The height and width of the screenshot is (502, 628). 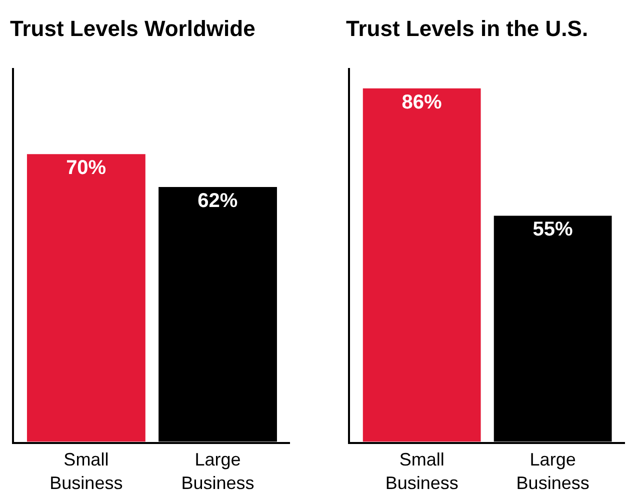 What do you see at coordinates (133, 28) in the screenshot?
I see `chart-title: Trust Levels Worldwide` at bounding box center [133, 28].